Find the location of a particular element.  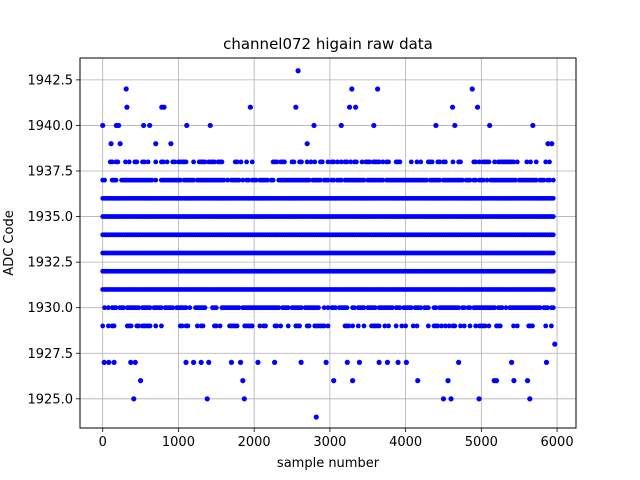

y-tick-label: 1937.5 is located at coordinates (51, 172).